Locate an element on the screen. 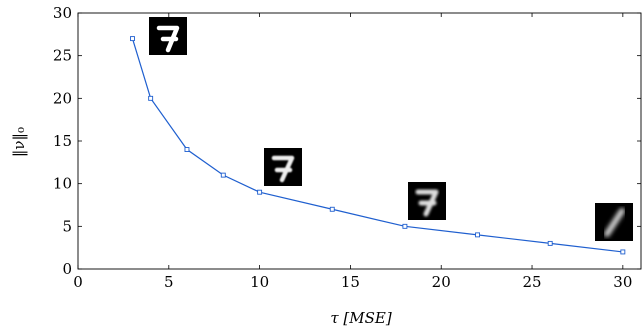 The height and width of the screenshot is (336, 644). y-tick-label-4: 20 is located at coordinates (62, 98).